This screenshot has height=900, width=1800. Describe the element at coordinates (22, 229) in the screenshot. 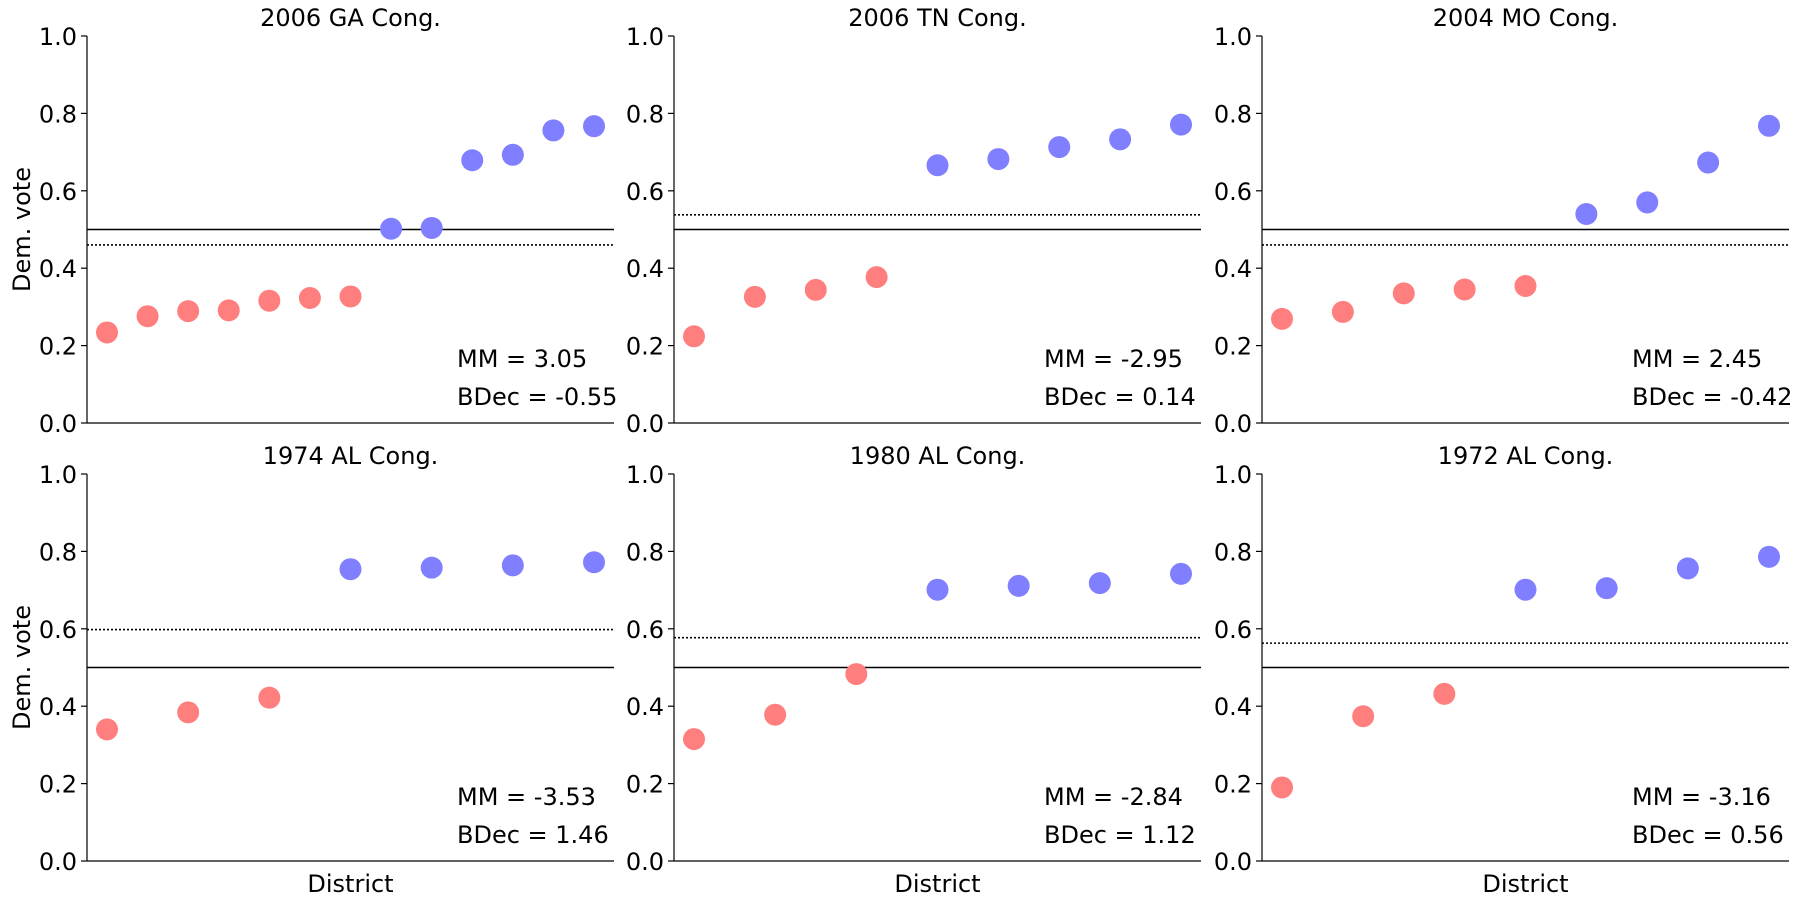

I see `y-axis-label: Dem. vote` at that location.